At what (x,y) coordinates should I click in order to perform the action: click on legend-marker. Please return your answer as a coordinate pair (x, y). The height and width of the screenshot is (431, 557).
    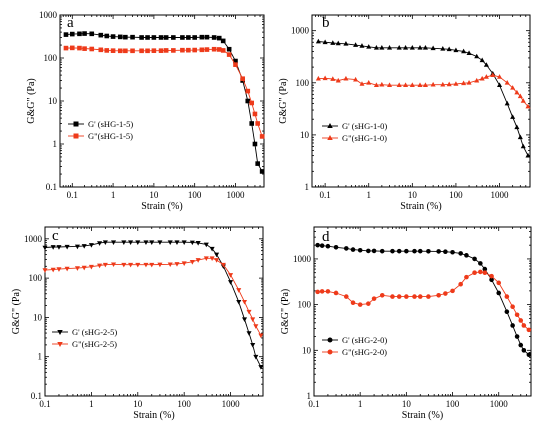
    Looking at the image, I should click on (60, 344).